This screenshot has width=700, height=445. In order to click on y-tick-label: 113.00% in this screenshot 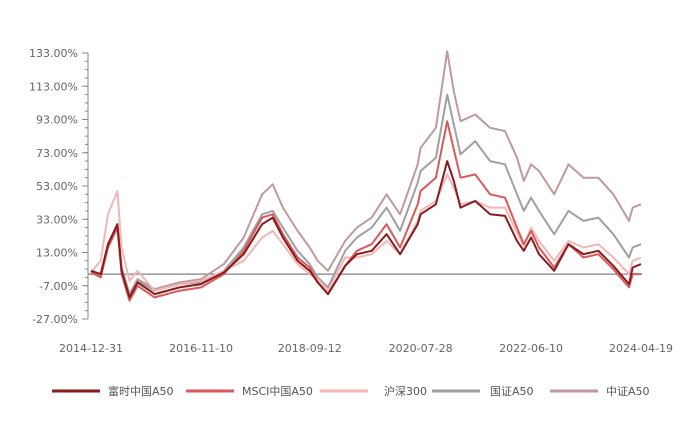, I will do `click(53, 86)`.